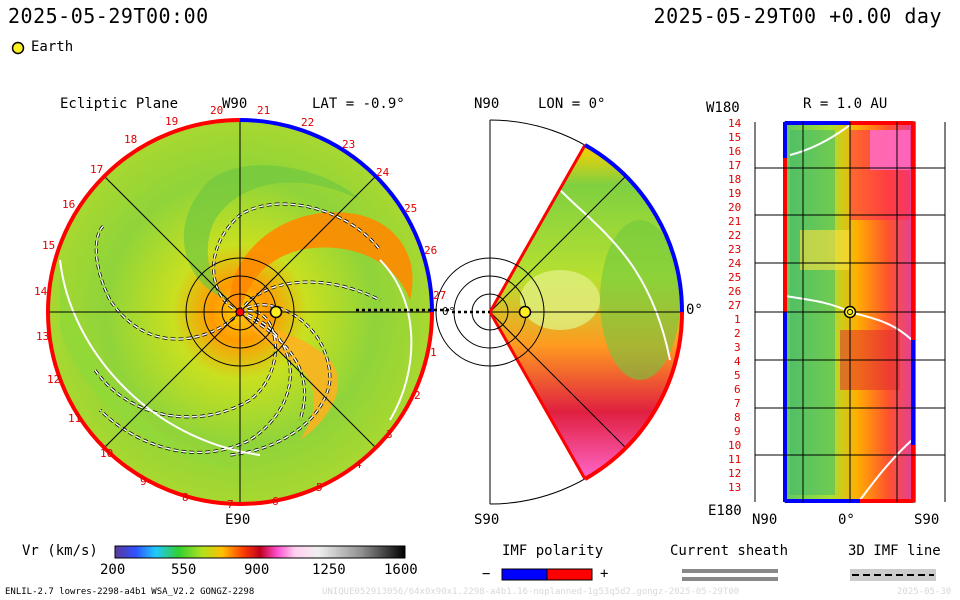  Describe the element at coordinates (737, 333) in the screenshot. I see `syn-y-2: 2` at that location.